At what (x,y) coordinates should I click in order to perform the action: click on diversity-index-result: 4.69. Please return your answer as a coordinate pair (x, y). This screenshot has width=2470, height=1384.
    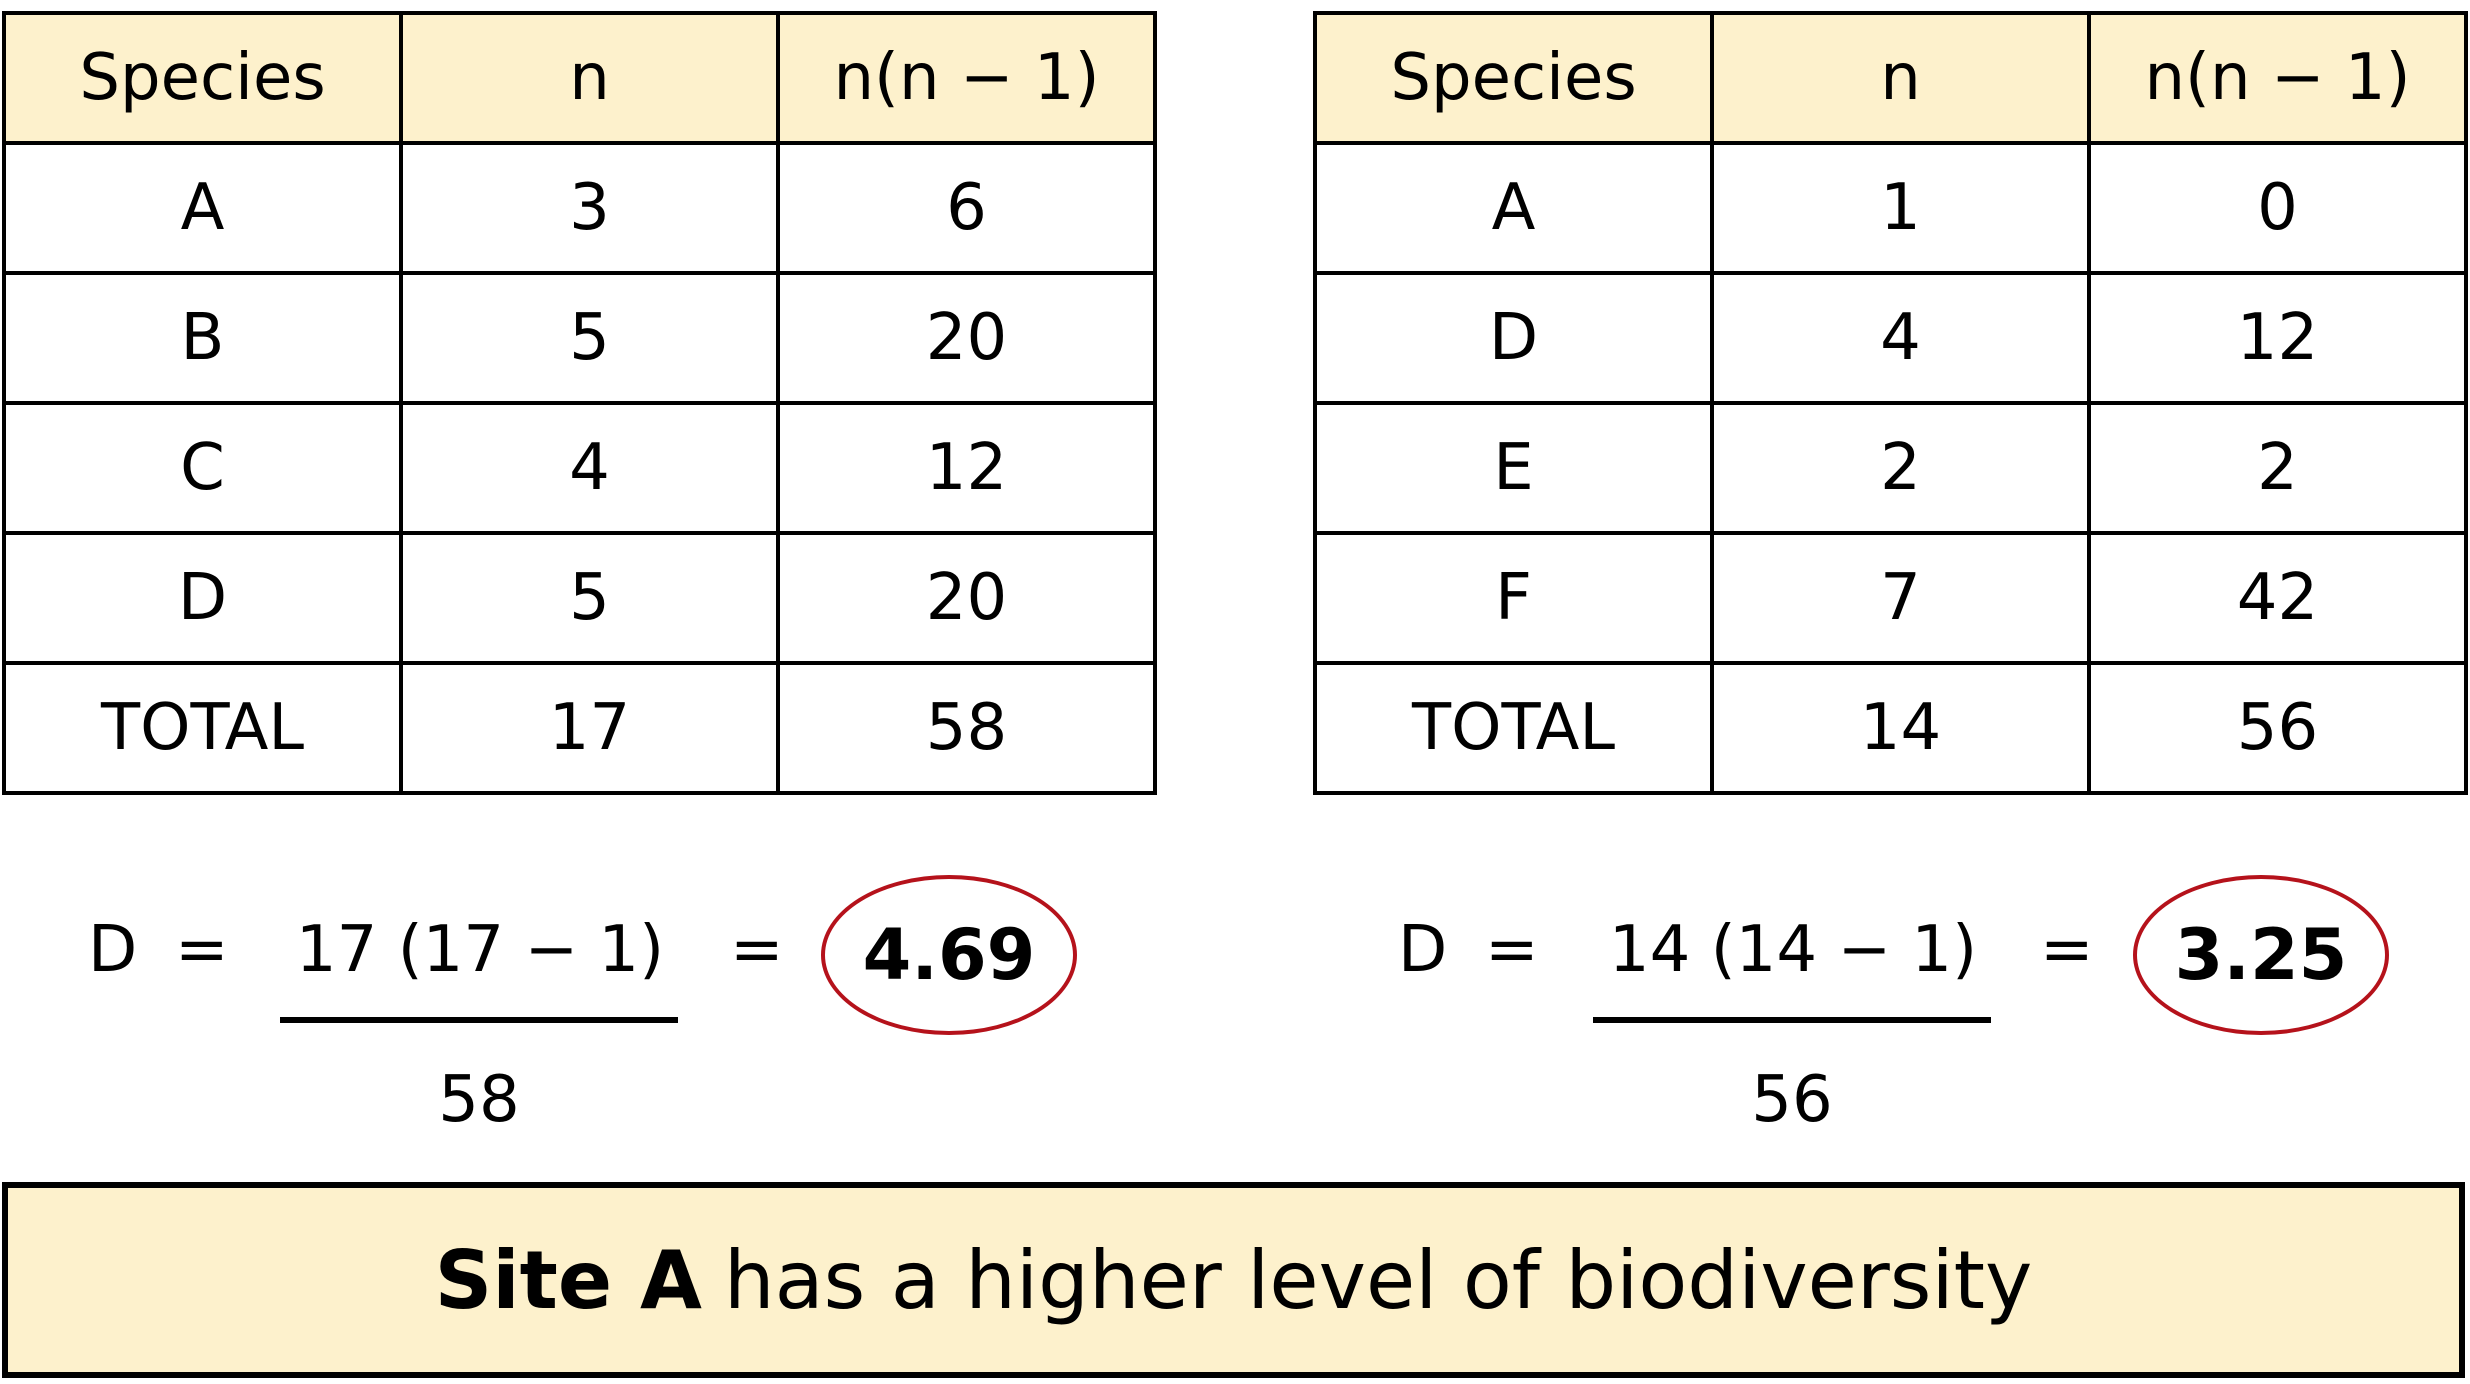
    Looking at the image, I should click on (949, 955).